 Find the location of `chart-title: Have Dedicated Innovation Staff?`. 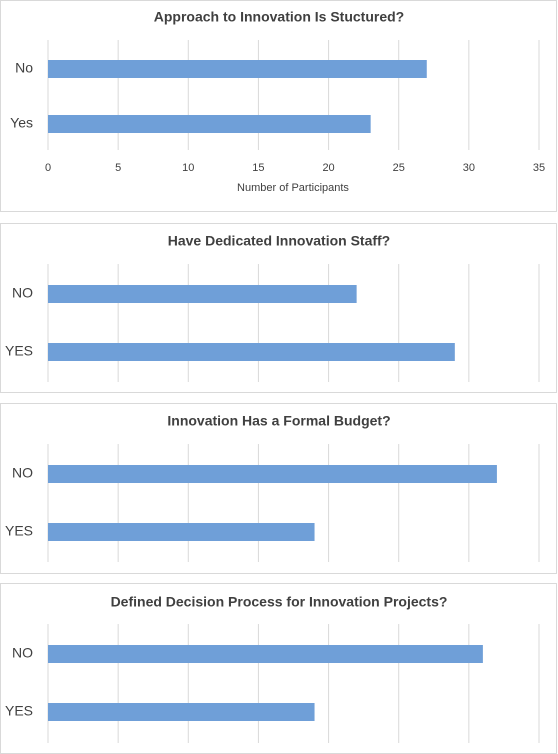

chart-title: Have Dedicated Innovation Staff? is located at coordinates (279, 241).